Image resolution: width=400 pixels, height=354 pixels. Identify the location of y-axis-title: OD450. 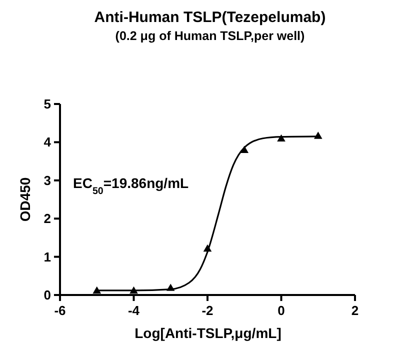
(25, 199).